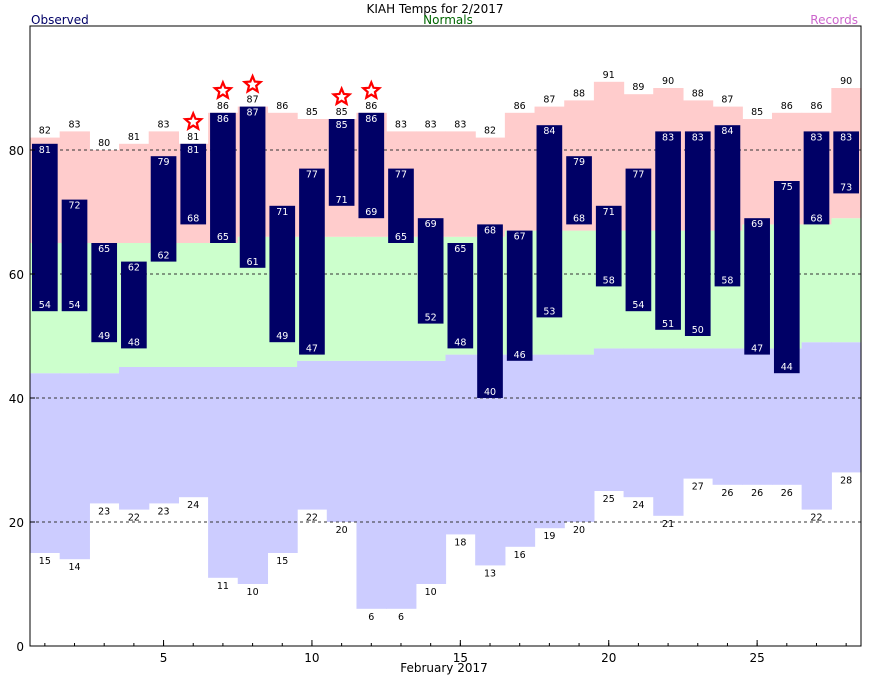 This screenshot has width=870, height=676. Describe the element at coordinates (282, 102) in the screenshot. I see `record-stars-layer` at that location.